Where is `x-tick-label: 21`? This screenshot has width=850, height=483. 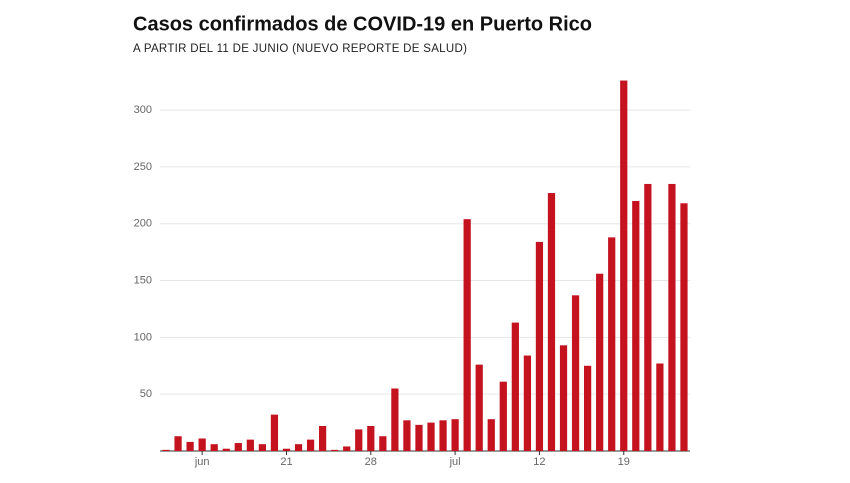 x-tick-label: 21 is located at coordinates (286, 462).